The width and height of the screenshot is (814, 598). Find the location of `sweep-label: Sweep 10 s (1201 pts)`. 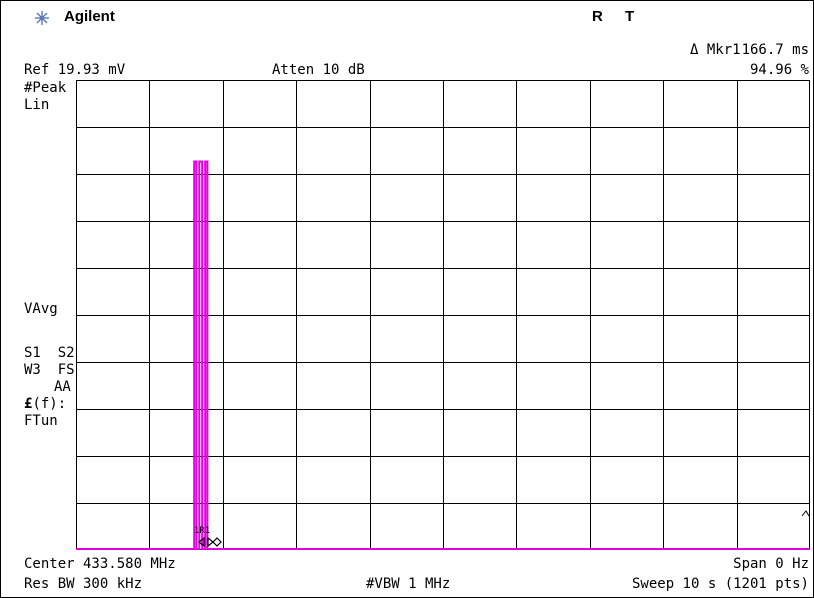

sweep-label: Sweep 10 s (1201 pts) is located at coordinates (720, 584).